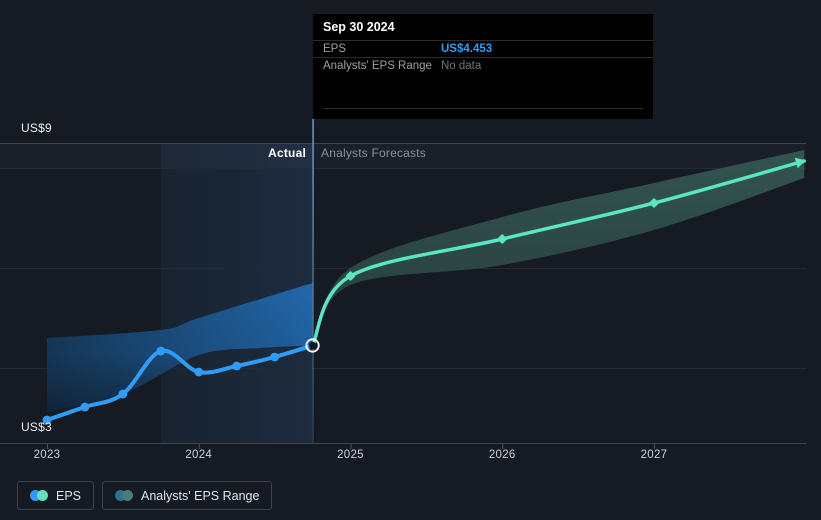 This screenshot has height=520, width=821. I want to click on x-axis-label-2023: 2023, so click(47, 455).